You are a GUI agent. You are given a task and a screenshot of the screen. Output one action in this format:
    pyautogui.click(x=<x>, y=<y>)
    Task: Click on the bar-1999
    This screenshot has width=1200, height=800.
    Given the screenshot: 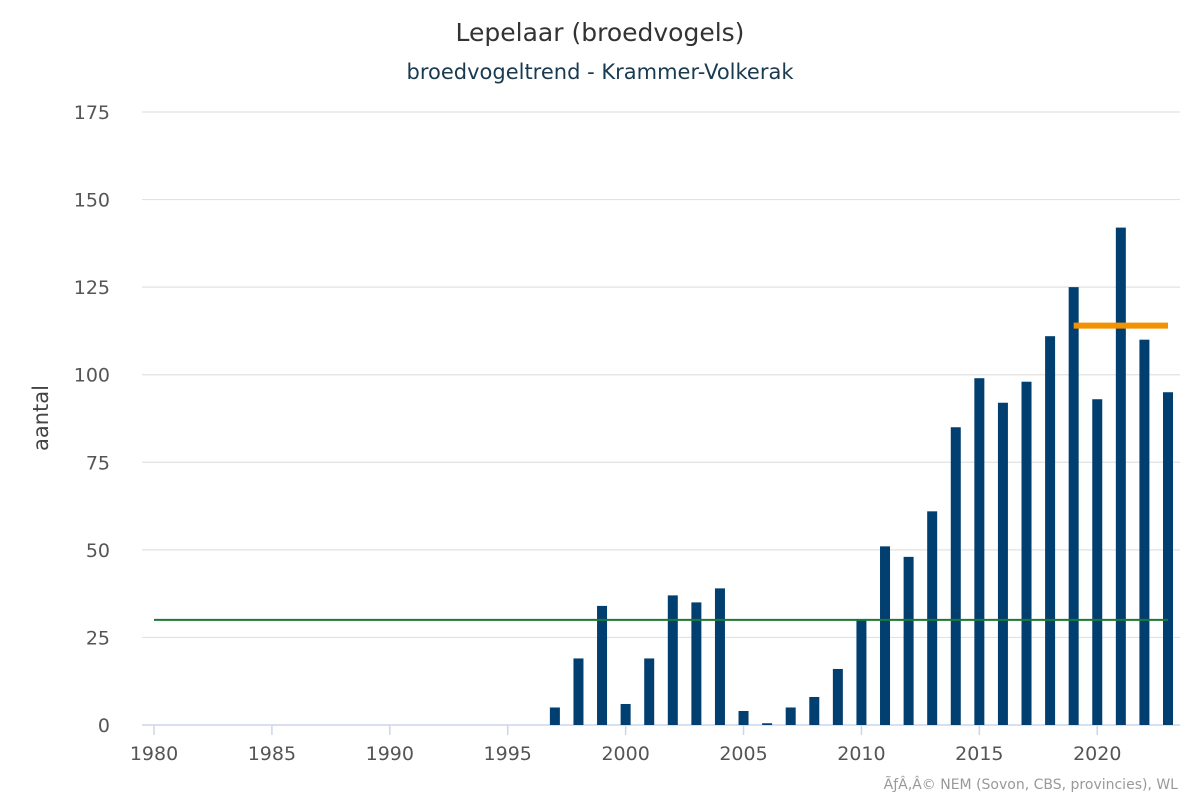 What is the action you would take?
    pyautogui.click(x=602, y=665)
    